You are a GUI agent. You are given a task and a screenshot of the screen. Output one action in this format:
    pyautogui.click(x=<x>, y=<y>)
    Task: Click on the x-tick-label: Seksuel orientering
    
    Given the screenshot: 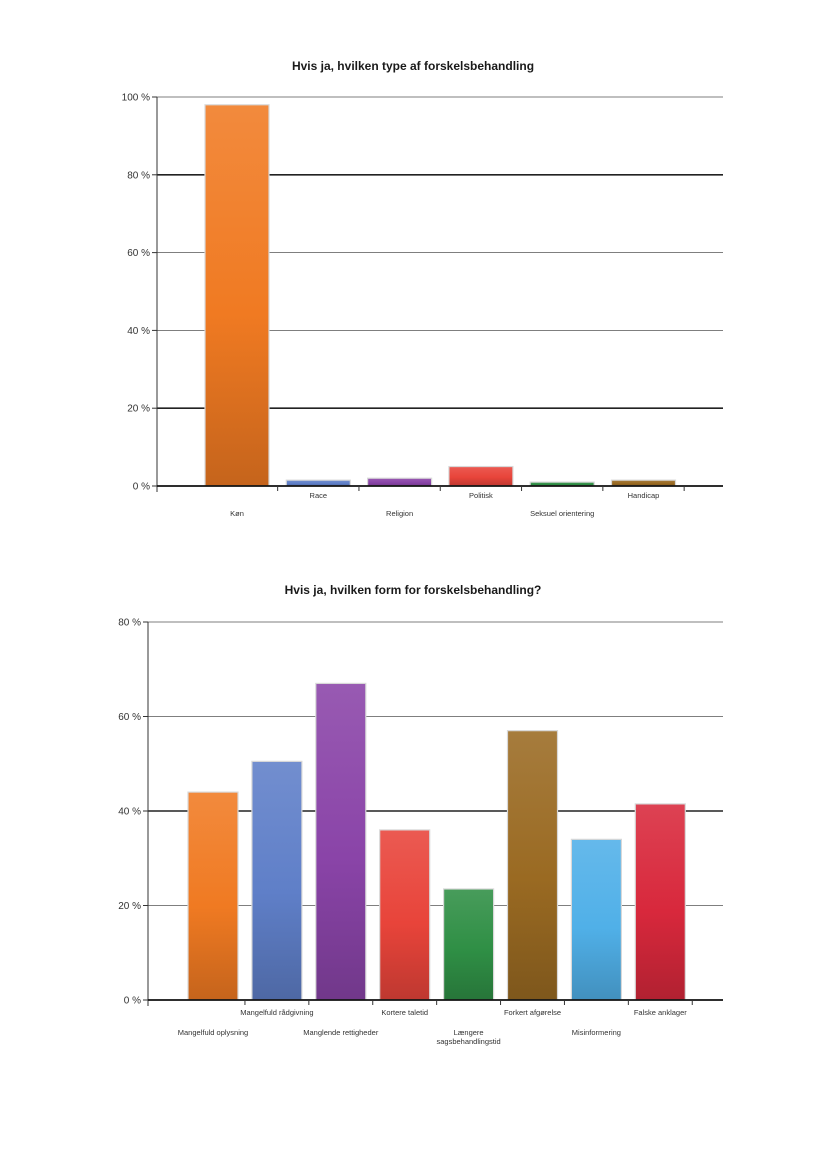 What is the action you would take?
    pyautogui.click(x=562, y=513)
    